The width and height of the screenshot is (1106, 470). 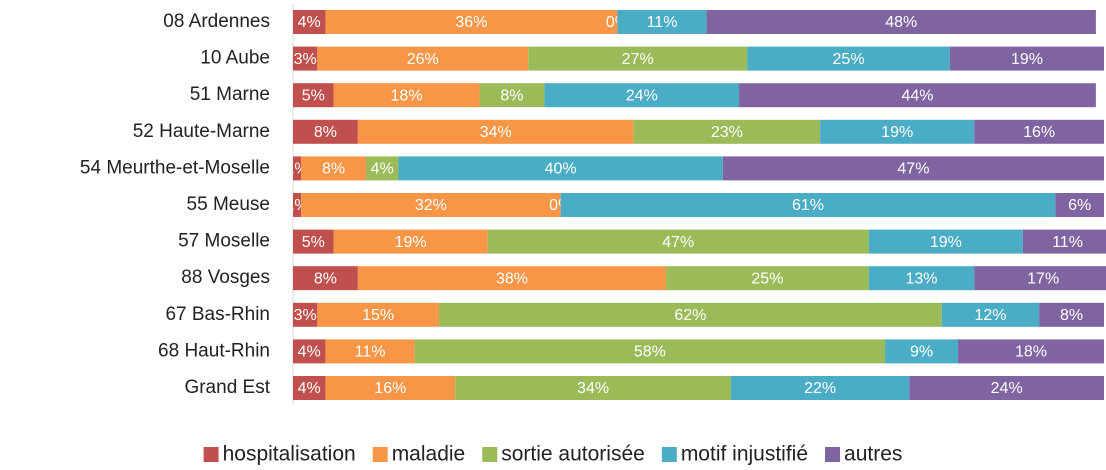 I want to click on data-label: 13%, so click(x=922, y=278).